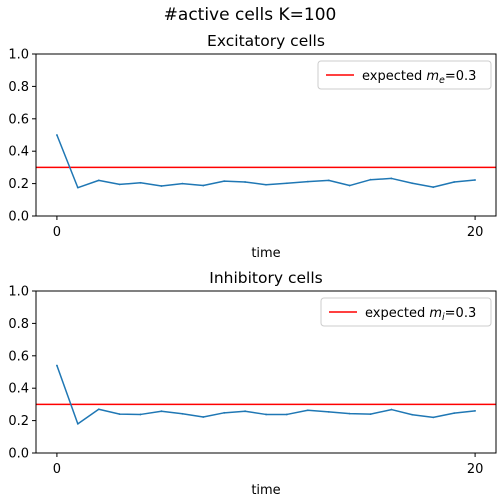 The height and width of the screenshot is (500, 500). I want to click on chart-title: Inhibitory cells, so click(265, 278).